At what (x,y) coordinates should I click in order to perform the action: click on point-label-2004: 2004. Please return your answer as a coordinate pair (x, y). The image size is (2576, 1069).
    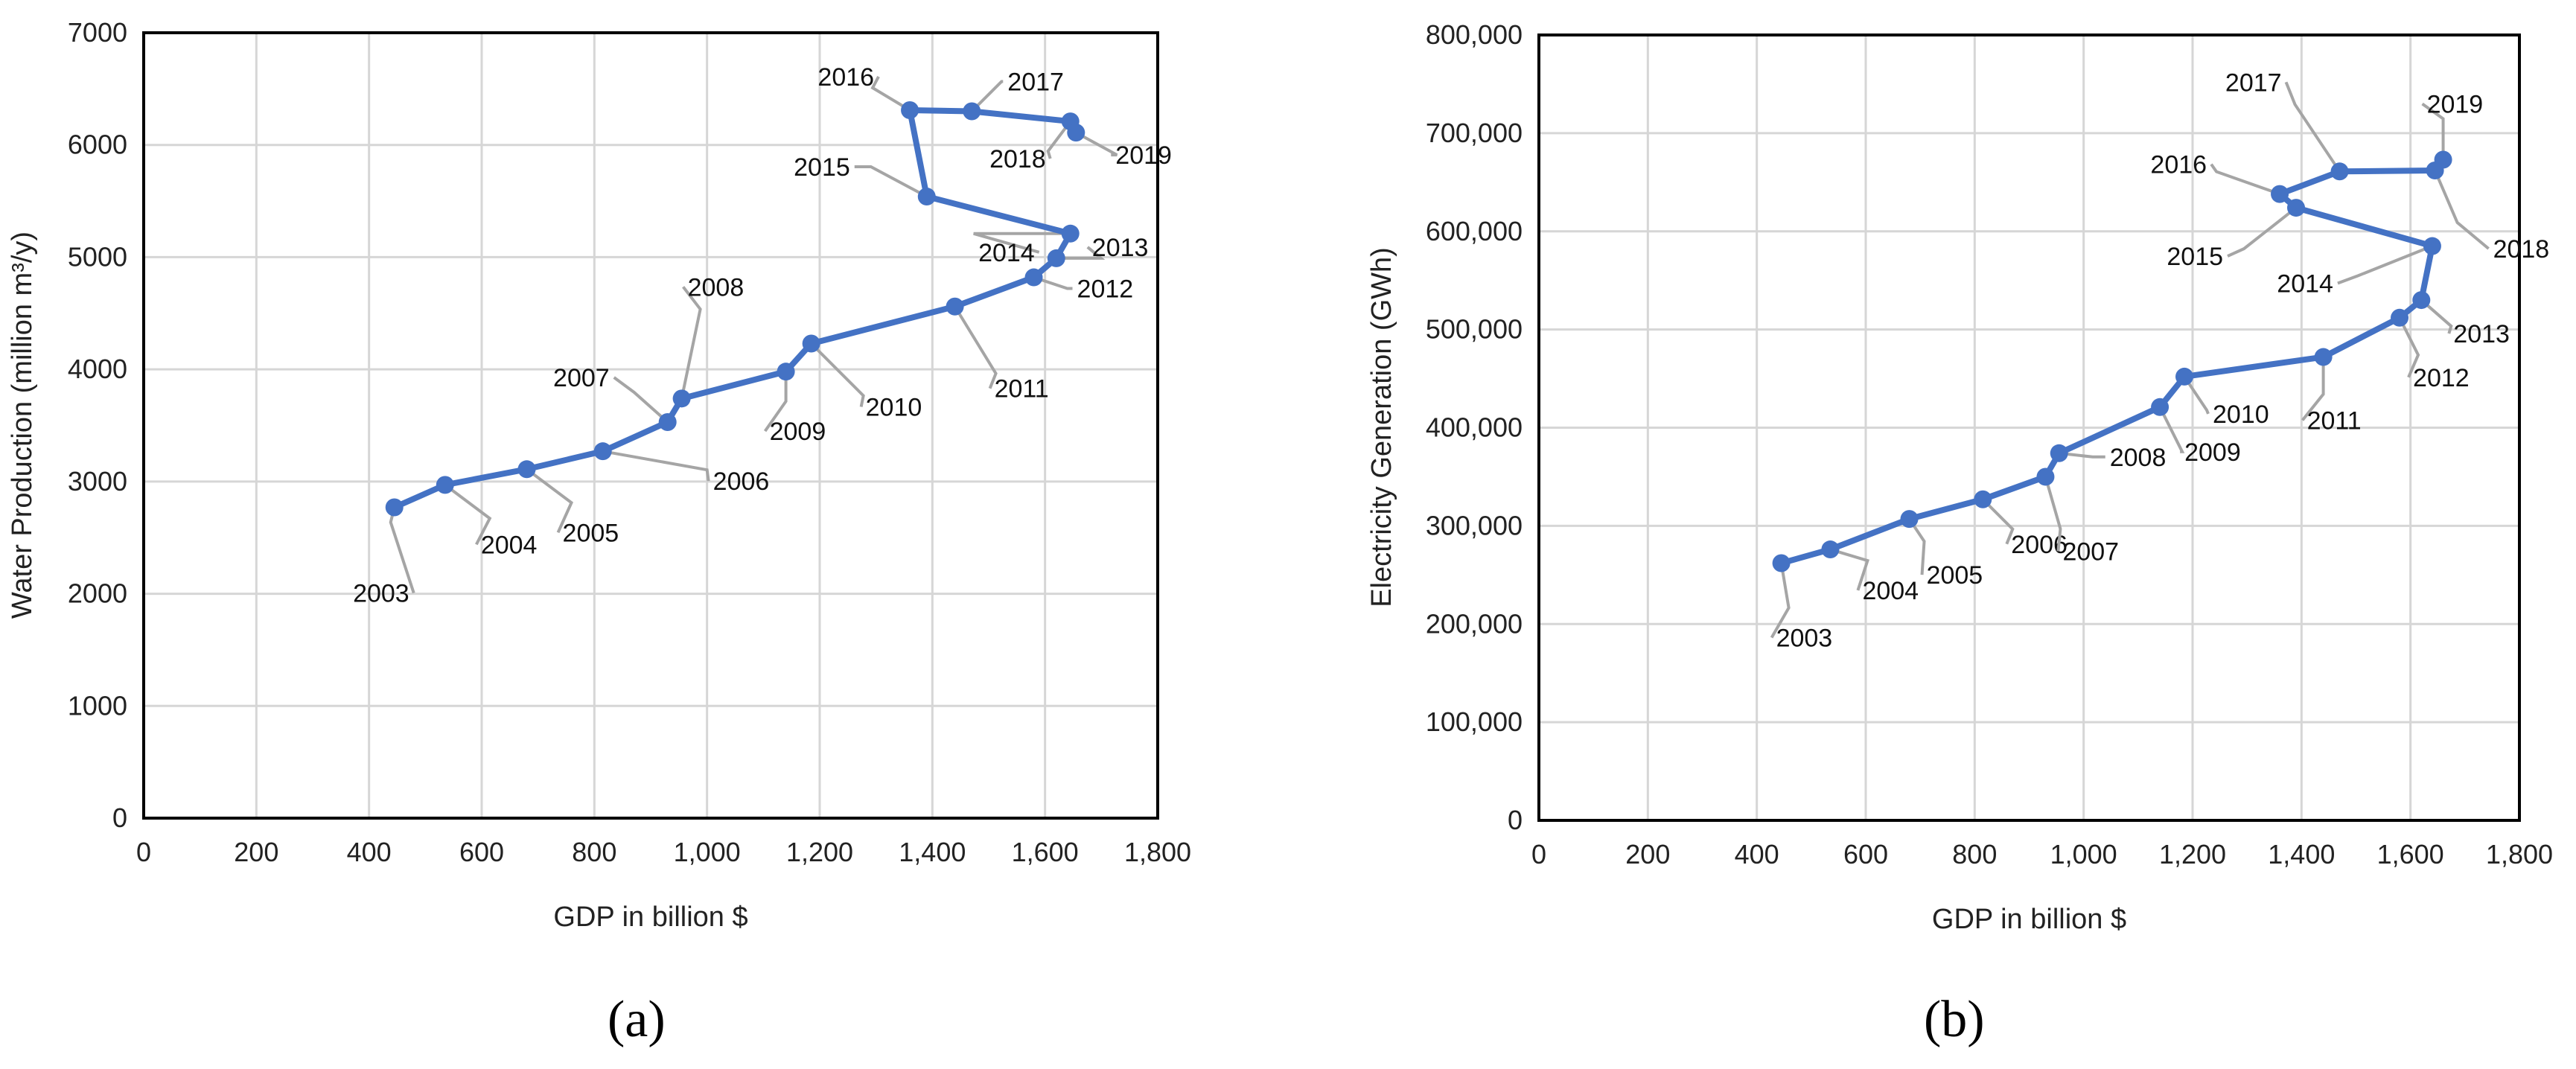
    Looking at the image, I should click on (509, 545).